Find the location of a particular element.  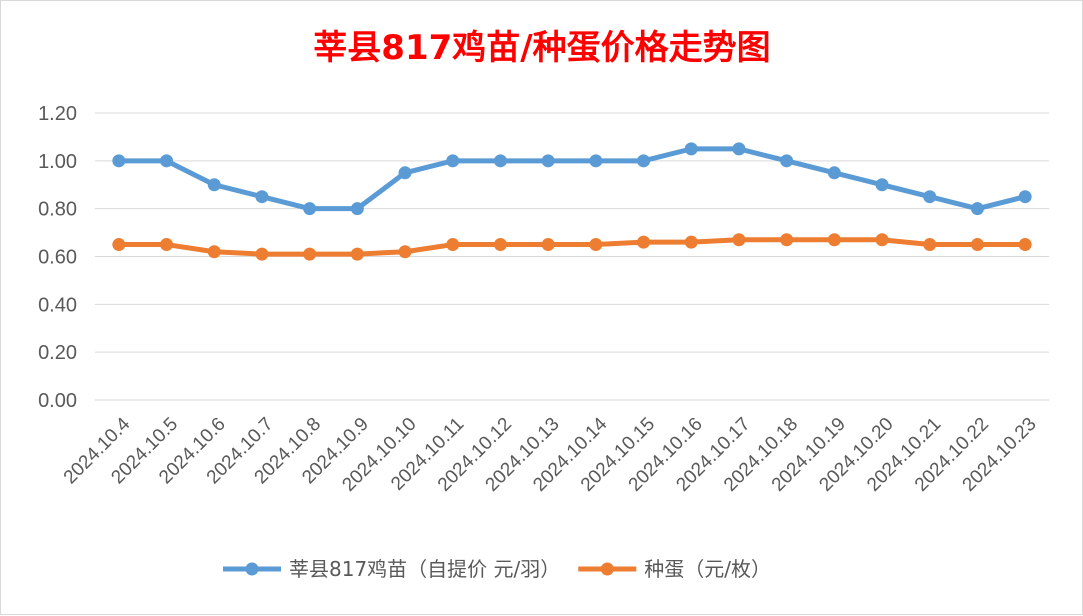

chart-title: 莘县817鸡苗/种蛋价格走势图 is located at coordinates (541, 48).